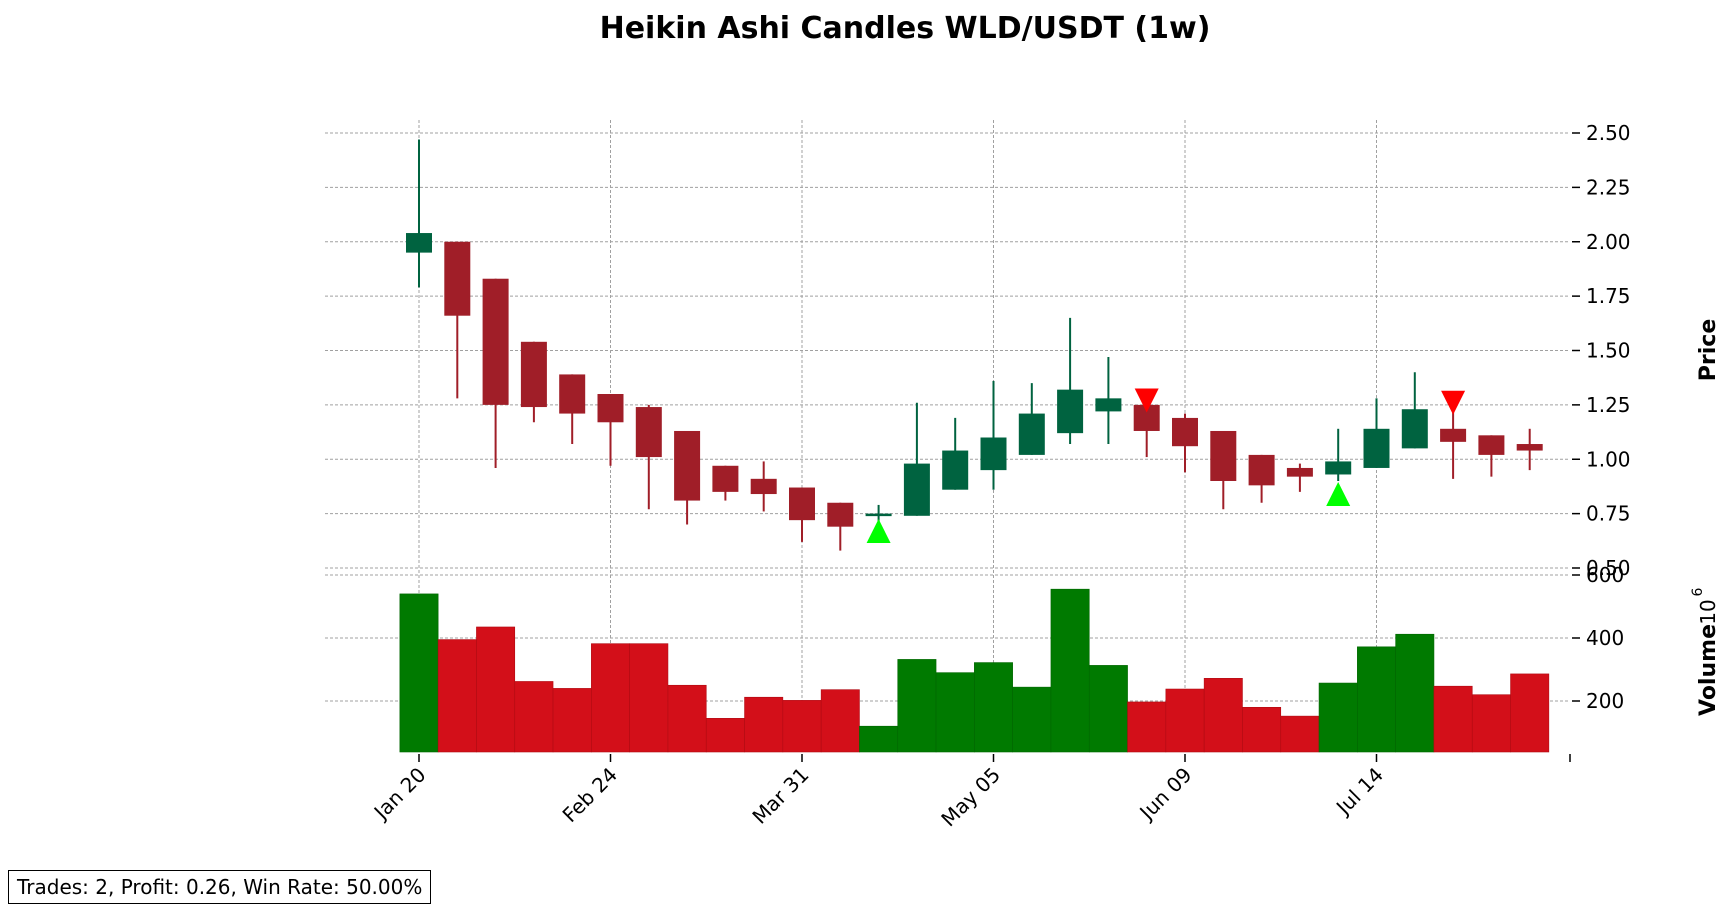 The width and height of the screenshot is (1725, 921). Describe the element at coordinates (780, 796) in the screenshot. I see `x-tick-label: Mar 31` at that location.